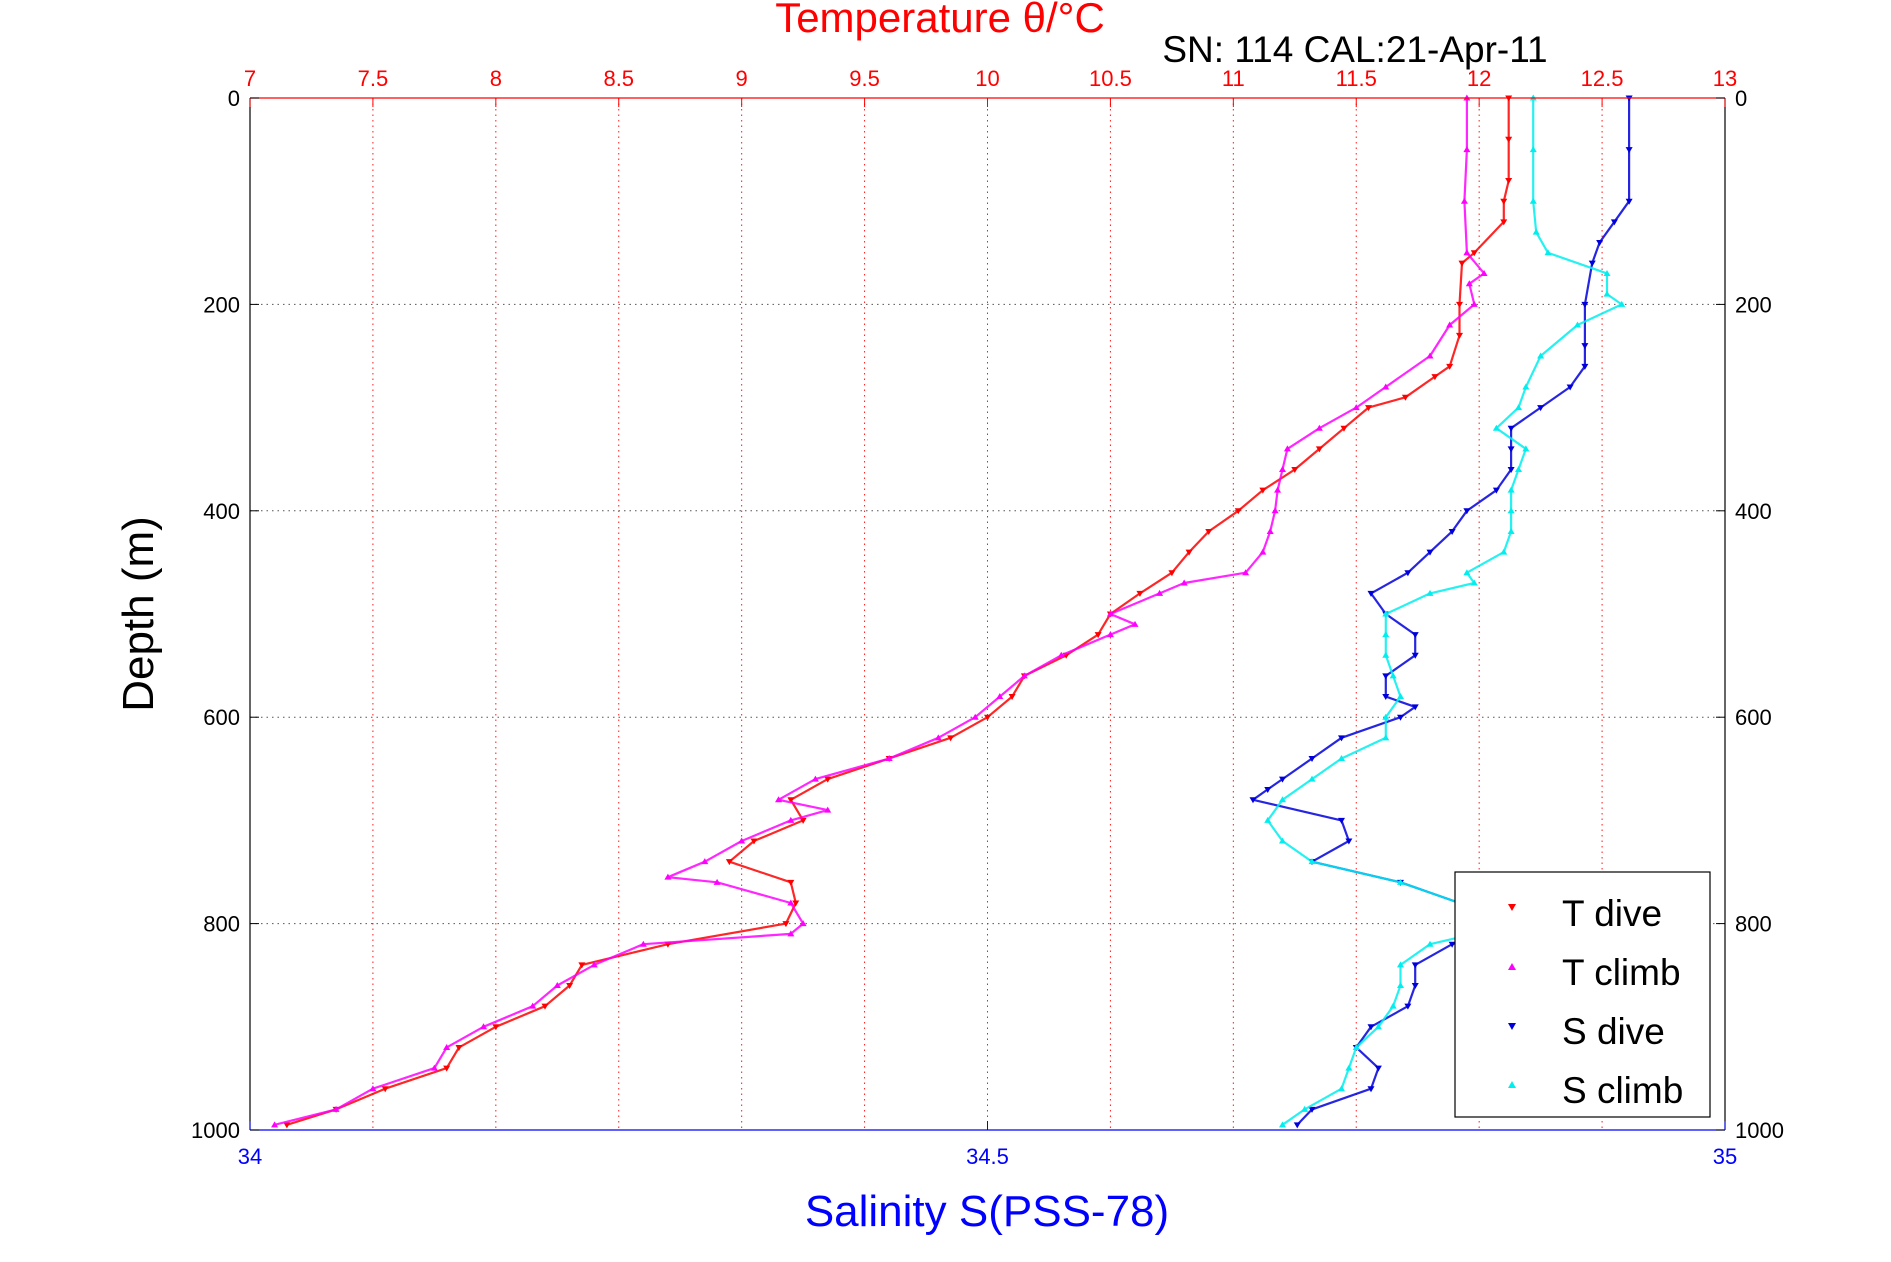 The width and height of the screenshot is (1891, 1262). Describe the element at coordinates (618, 78) in the screenshot. I see `top-axis-tick-label: 8.5` at that location.